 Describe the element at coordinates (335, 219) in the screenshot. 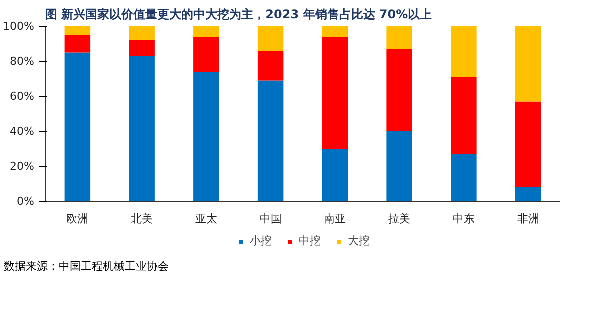

I see `x-tick-label: 南亚` at that location.